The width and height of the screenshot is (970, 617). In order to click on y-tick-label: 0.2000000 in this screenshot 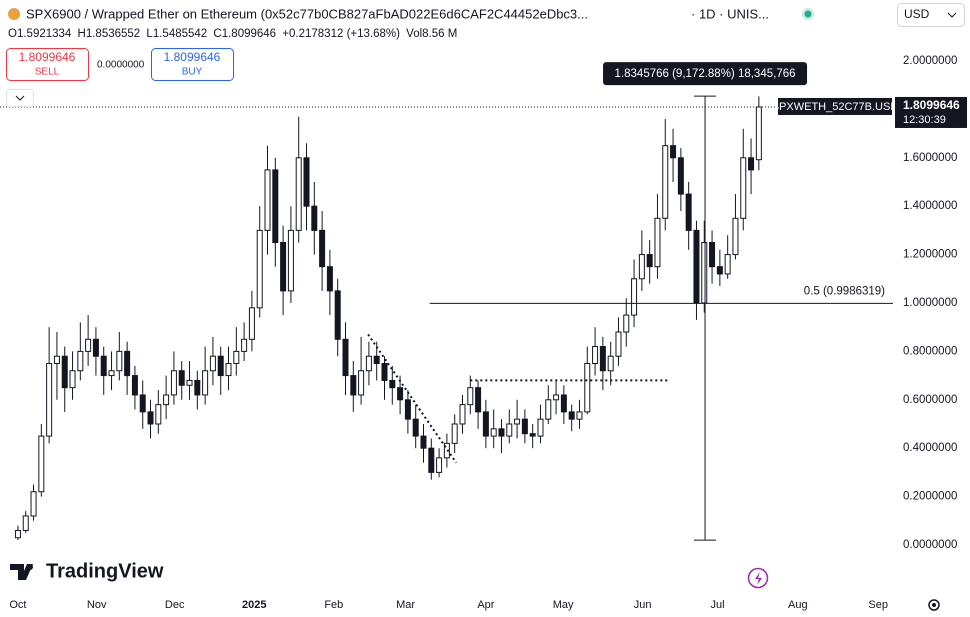, I will do `click(930, 497)`.